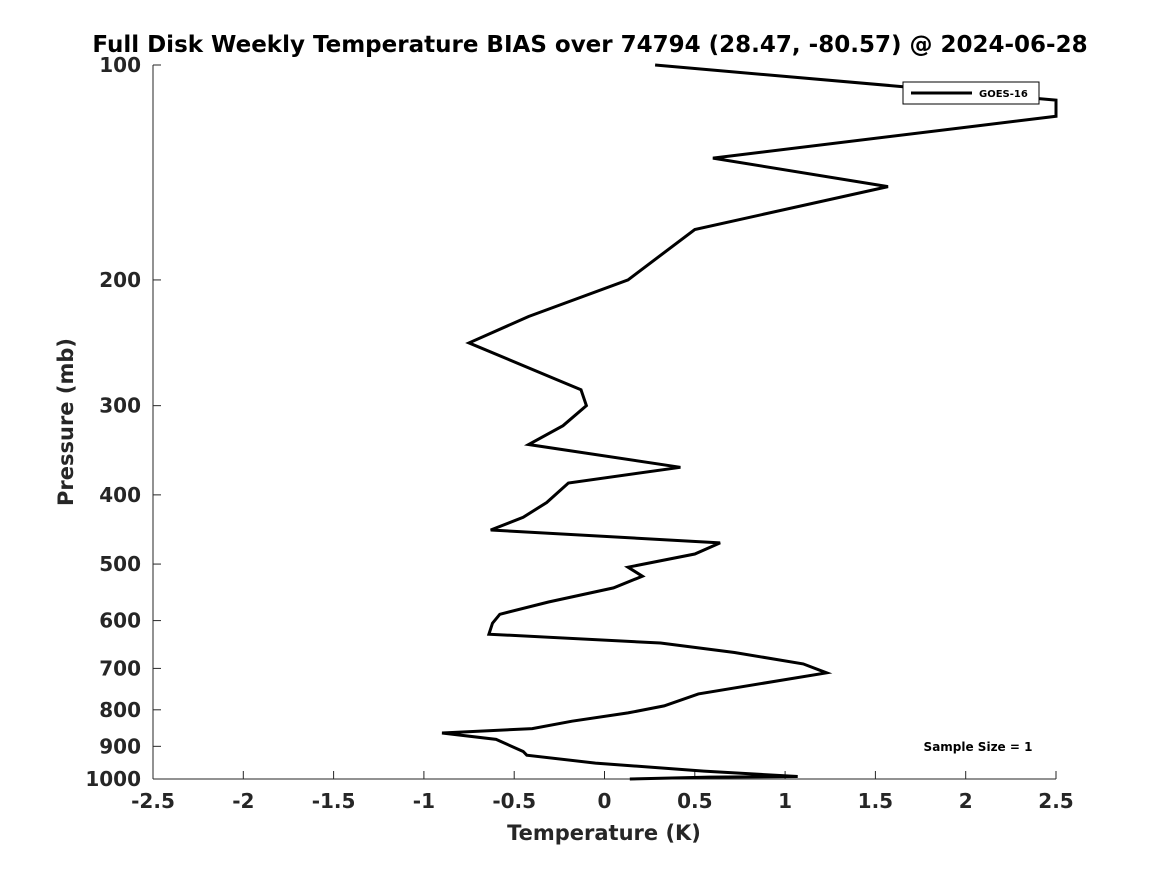  Describe the element at coordinates (1003, 94) in the screenshot. I see `legend-label-goes-16: GOES-16` at that location.